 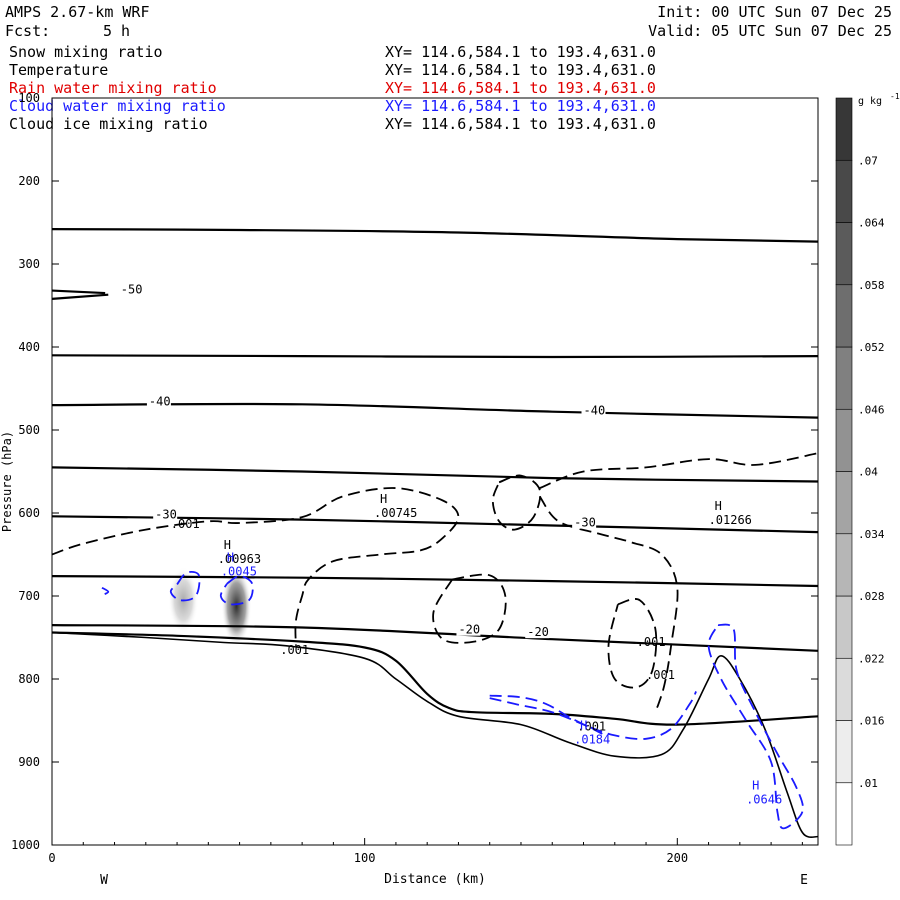 I want to click on y-tick-label: 300, so click(x=29, y=264).